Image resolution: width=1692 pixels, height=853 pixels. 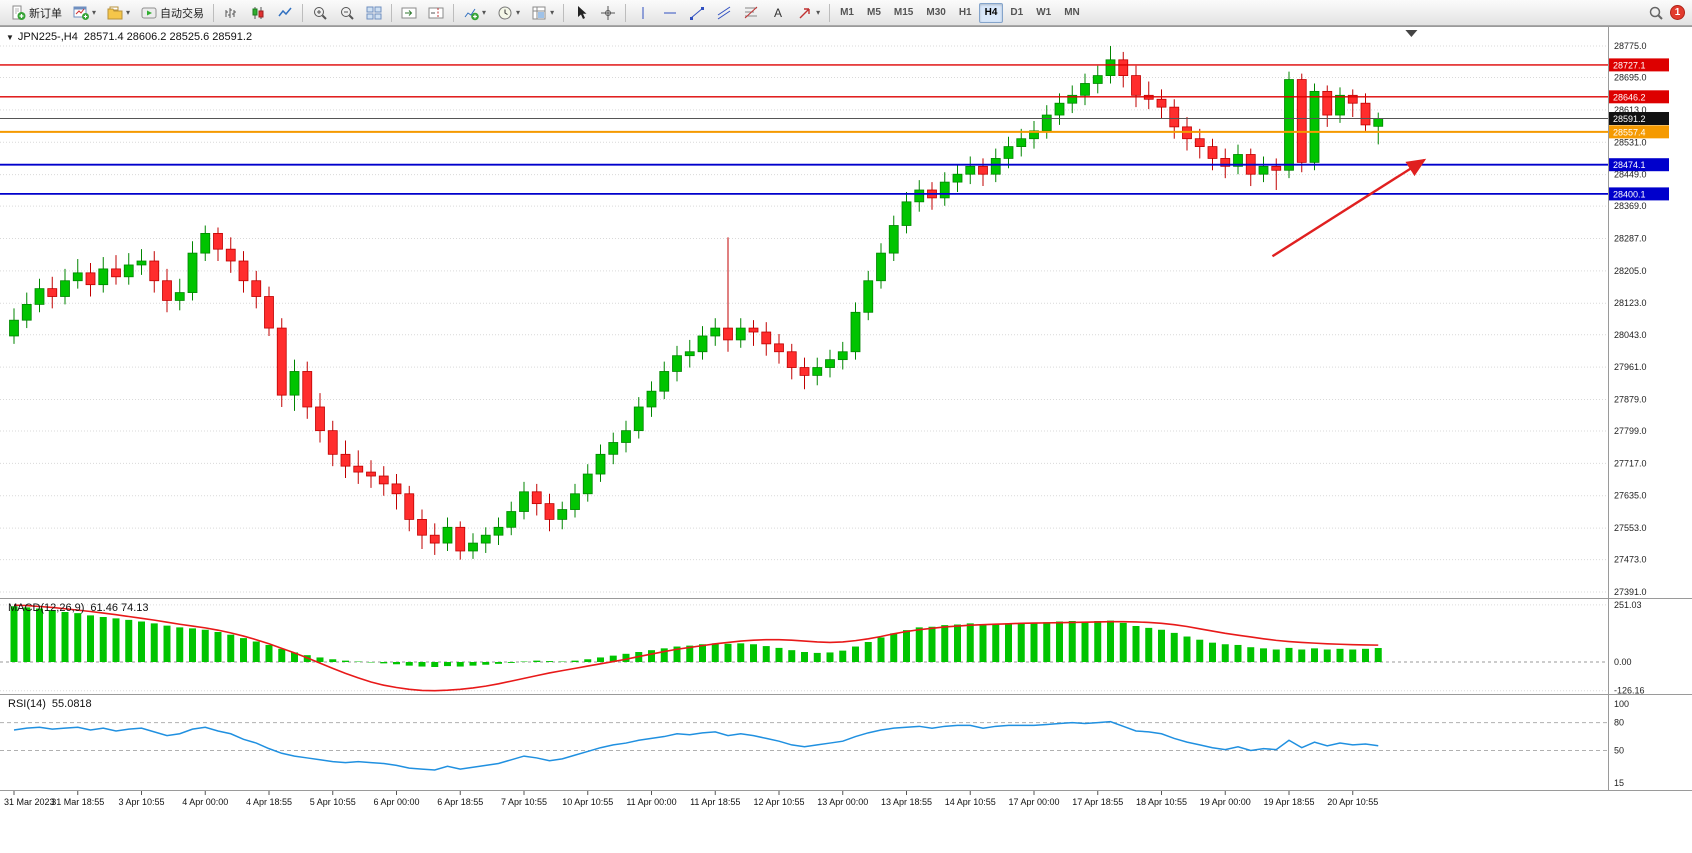 I want to click on new-order-icon, so click(x=18, y=13).